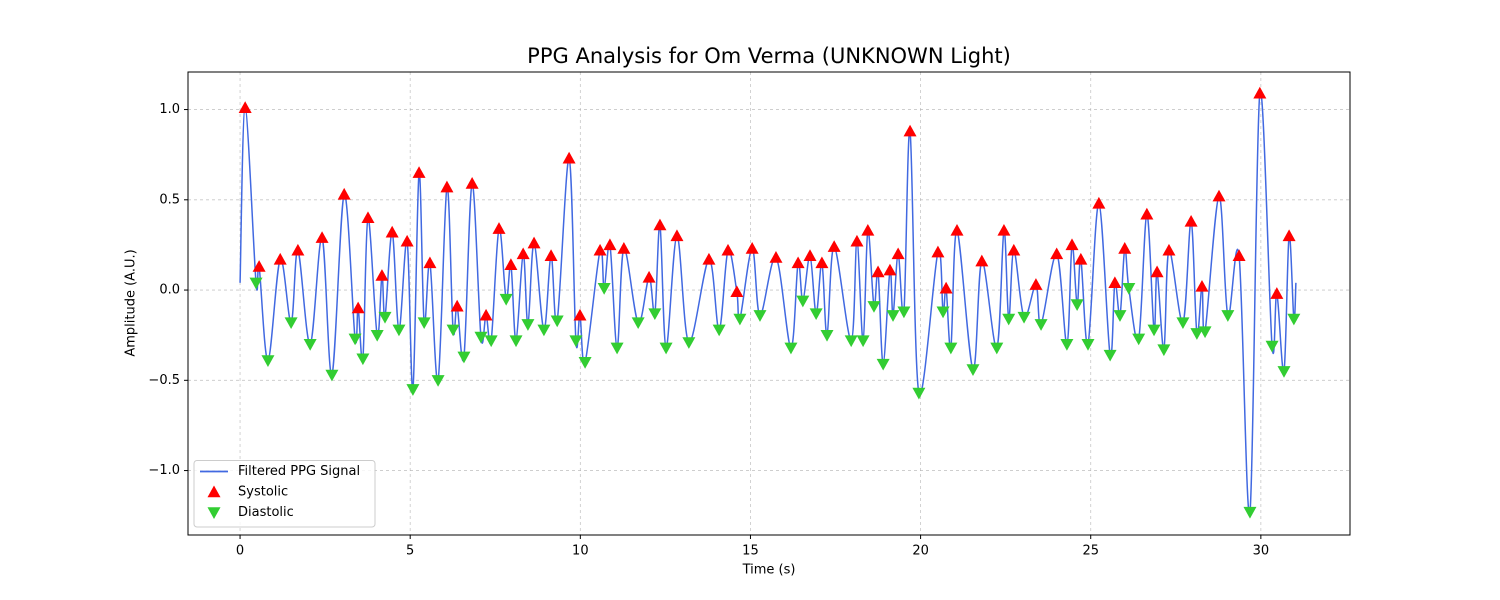 The height and width of the screenshot is (600, 1500). What do you see at coordinates (284, 494) in the screenshot?
I see `legend-box` at bounding box center [284, 494].